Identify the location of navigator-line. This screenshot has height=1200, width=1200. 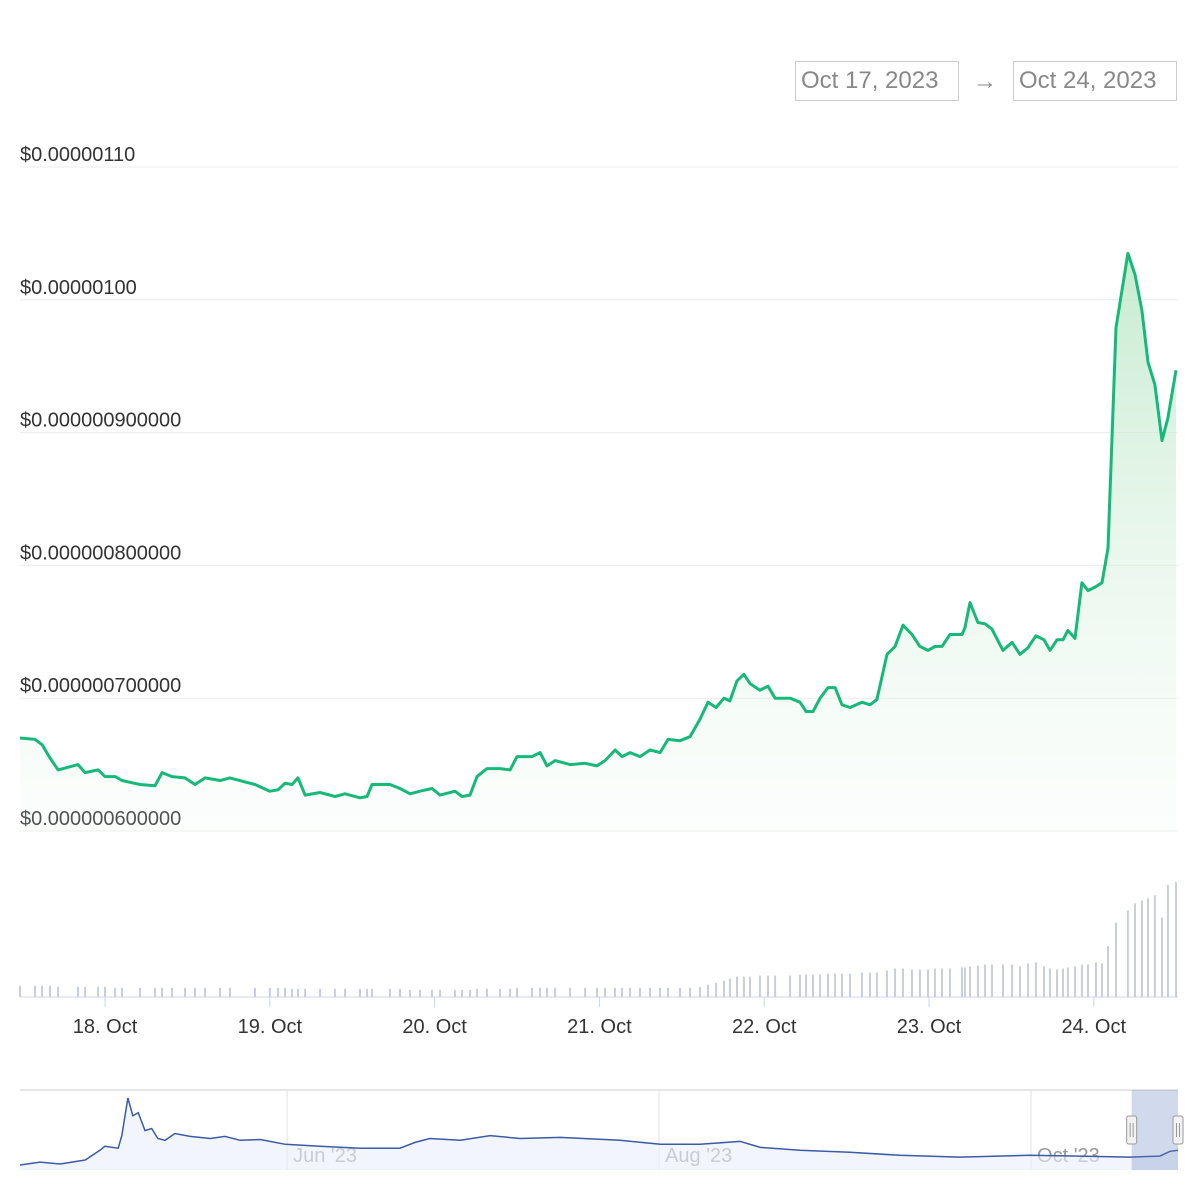
(599, 1131).